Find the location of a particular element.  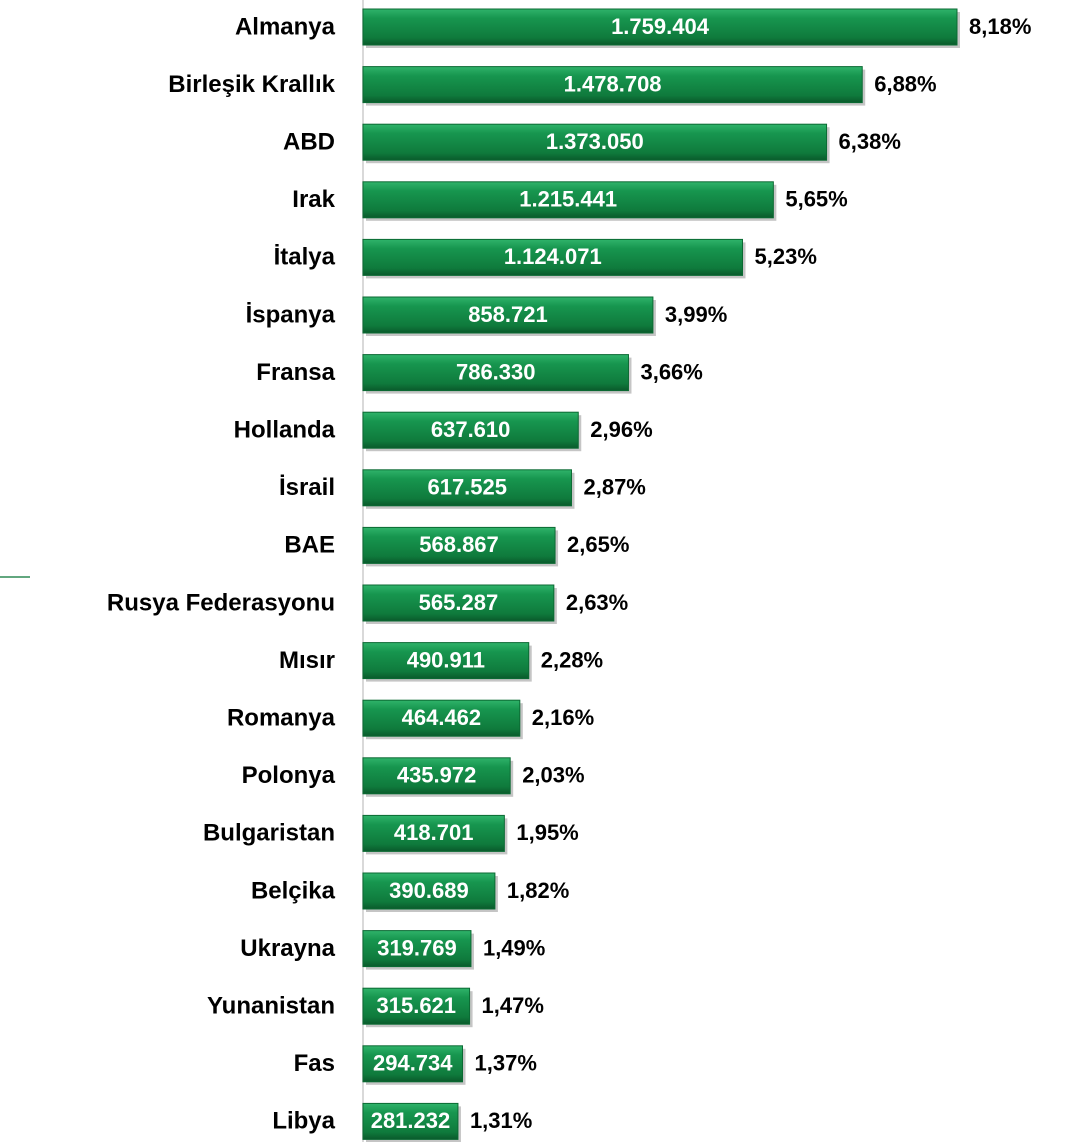

value-label: 568.867 is located at coordinates (459, 544).